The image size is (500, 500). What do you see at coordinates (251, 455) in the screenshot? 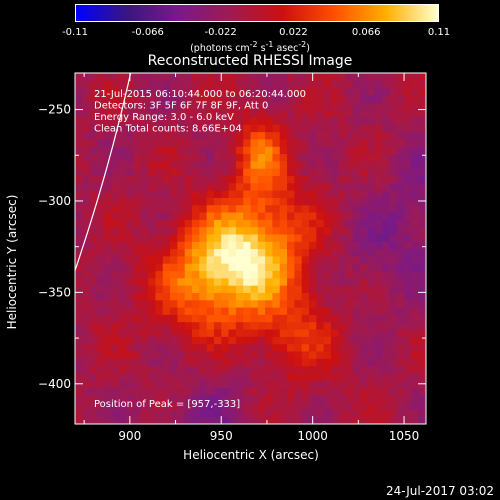
I see `x-axis-title: Heliocentric X (arcsec)` at bounding box center [251, 455].